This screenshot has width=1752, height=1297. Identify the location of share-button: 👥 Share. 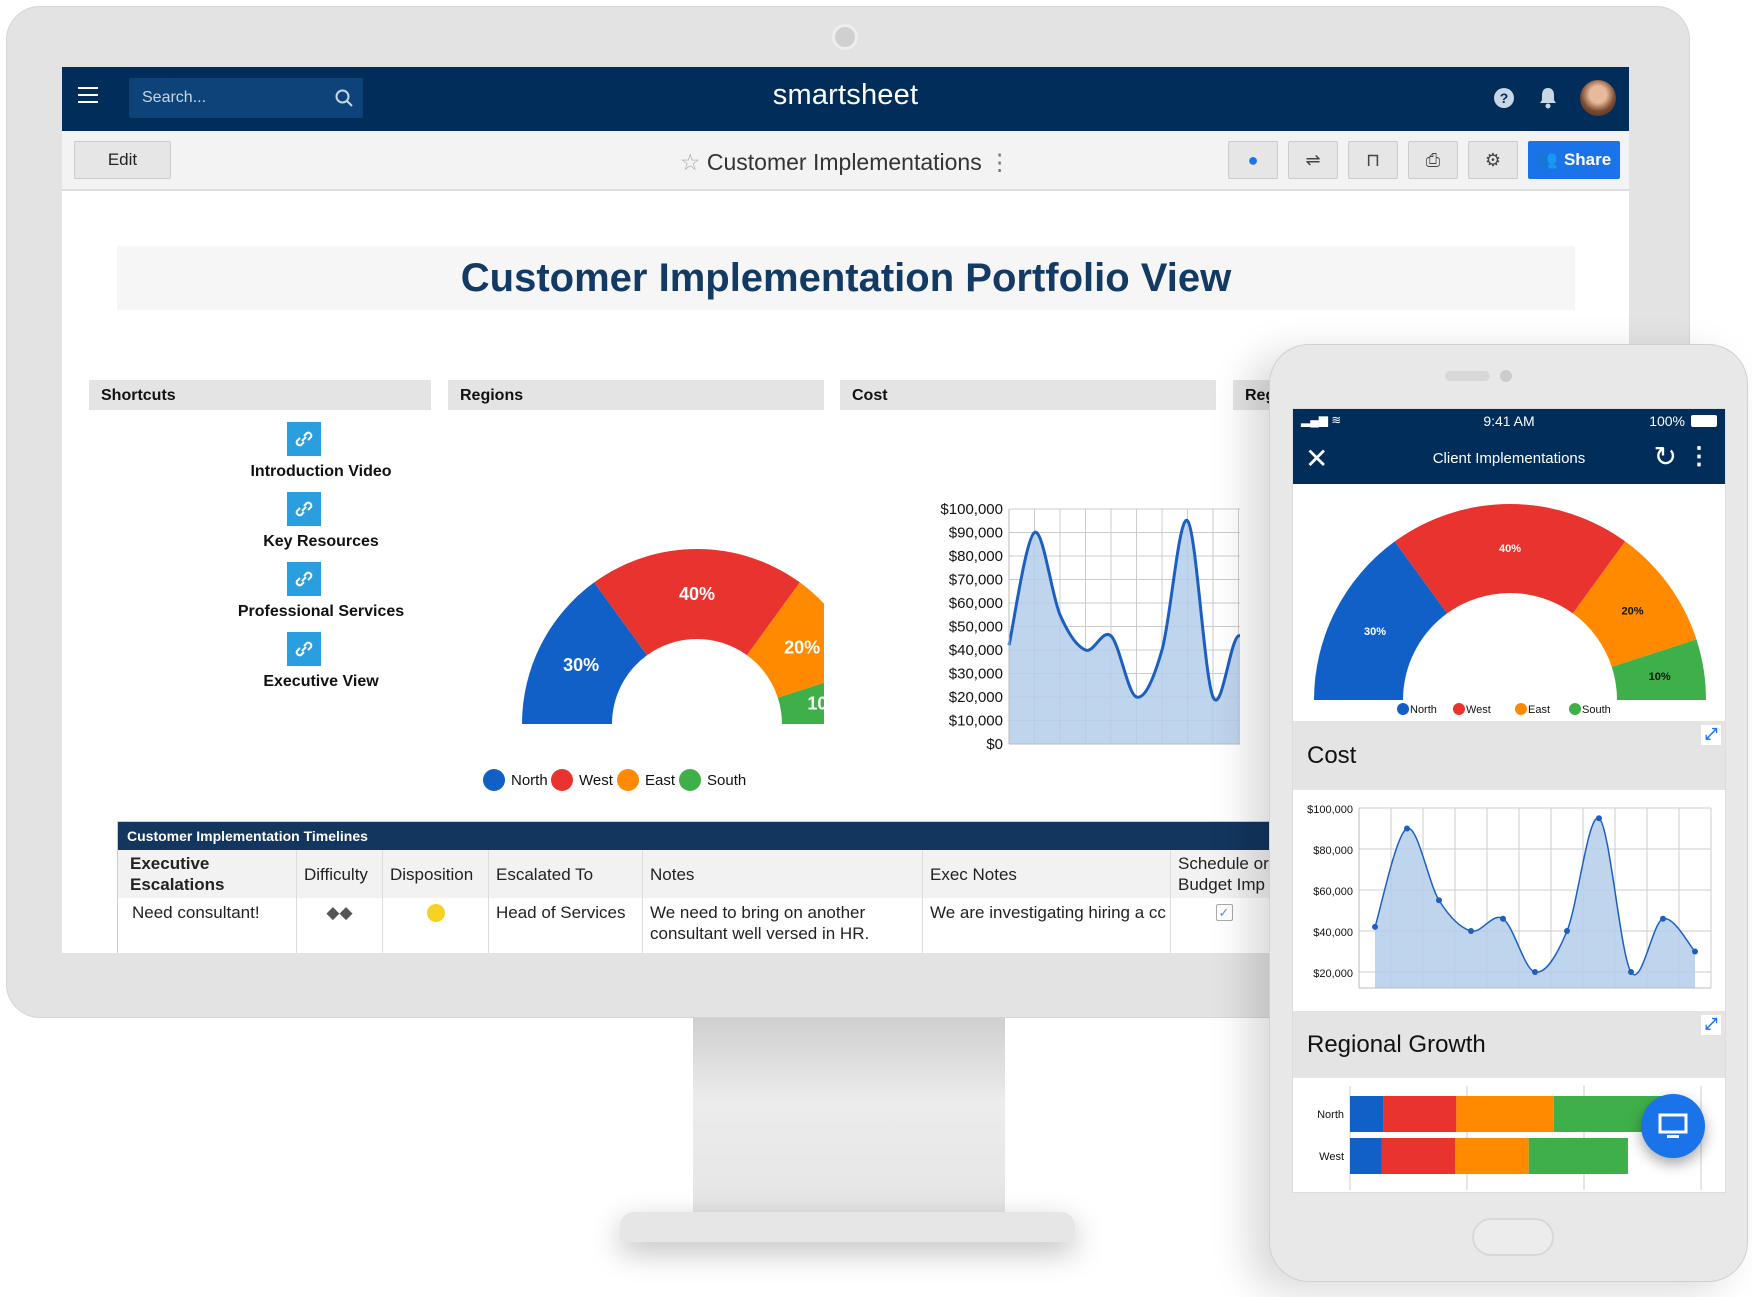
(1574, 160).